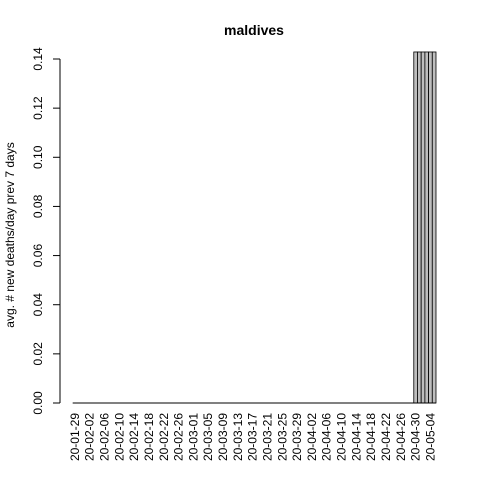 The width and height of the screenshot is (480, 480). Describe the element at coordinates (90, 437) in the screenshot. I see `x-tick-label: 20-02-02` at that location.